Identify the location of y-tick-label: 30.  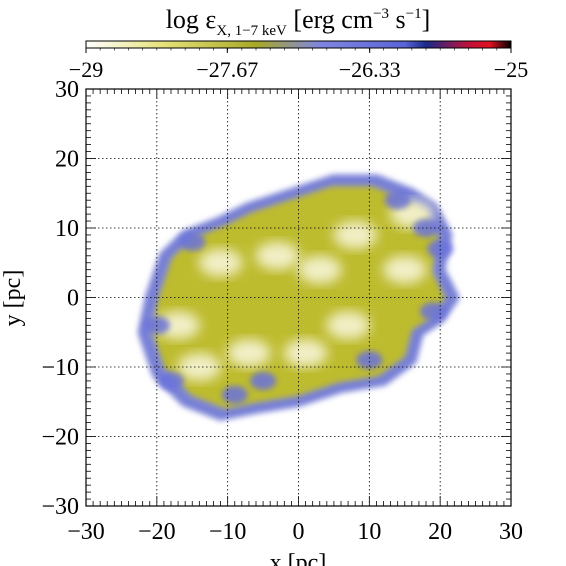
(67, 90).